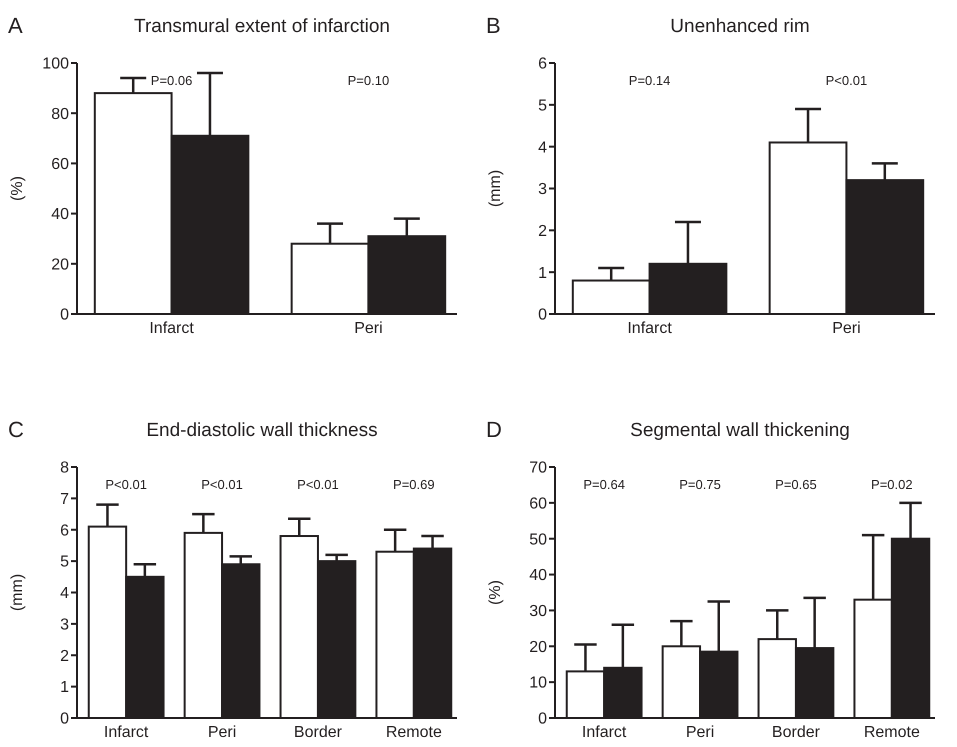 The image size is (957, 747). What do you see at coordinates (892, 484) in the screenshot?
I see `annotation: P=0.02` at bounding box center [892, 484].